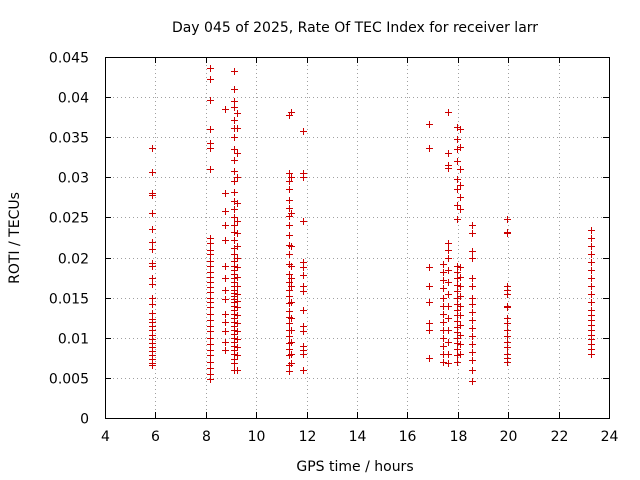  Describe the element at coordinates (73, 179) in the screenshot. I see `y-tick-label: 0.03` at that location.